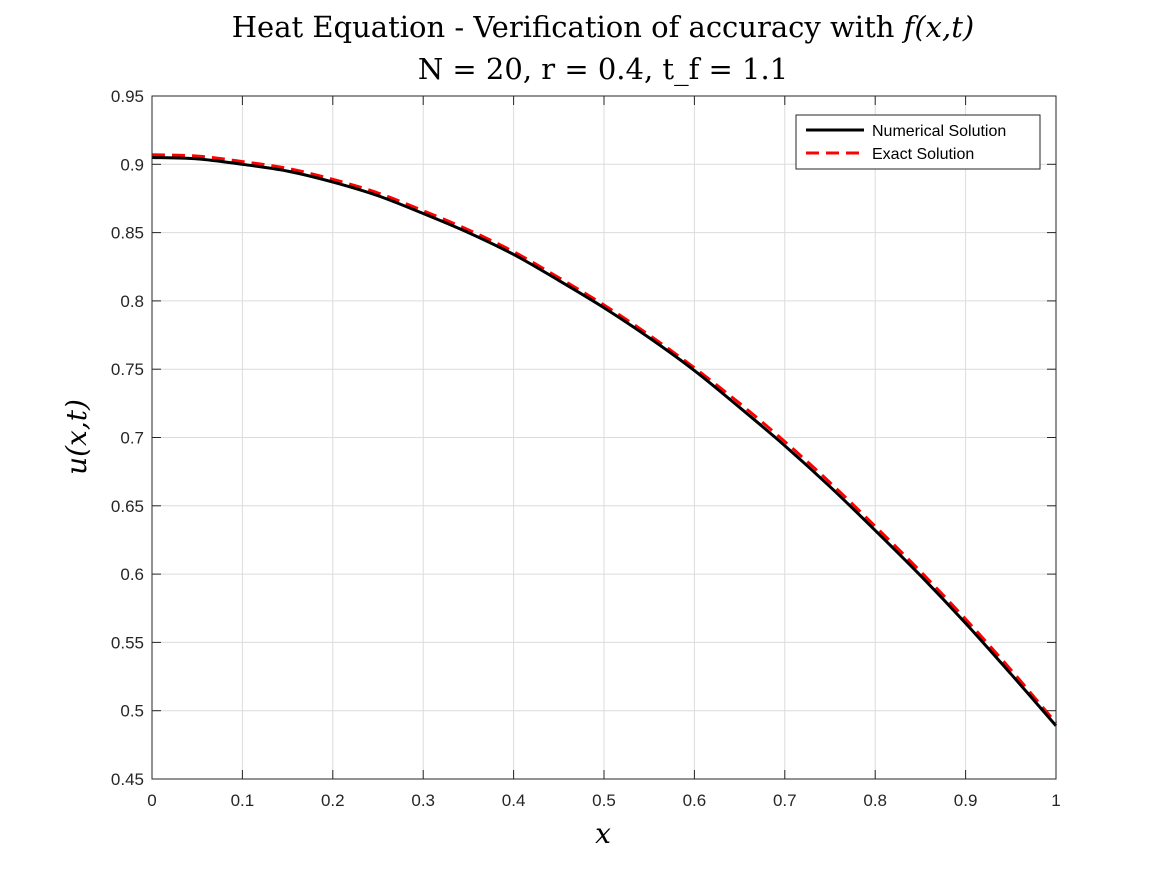  I want to click on y-tick-label: 0.45, so click(127, 779).